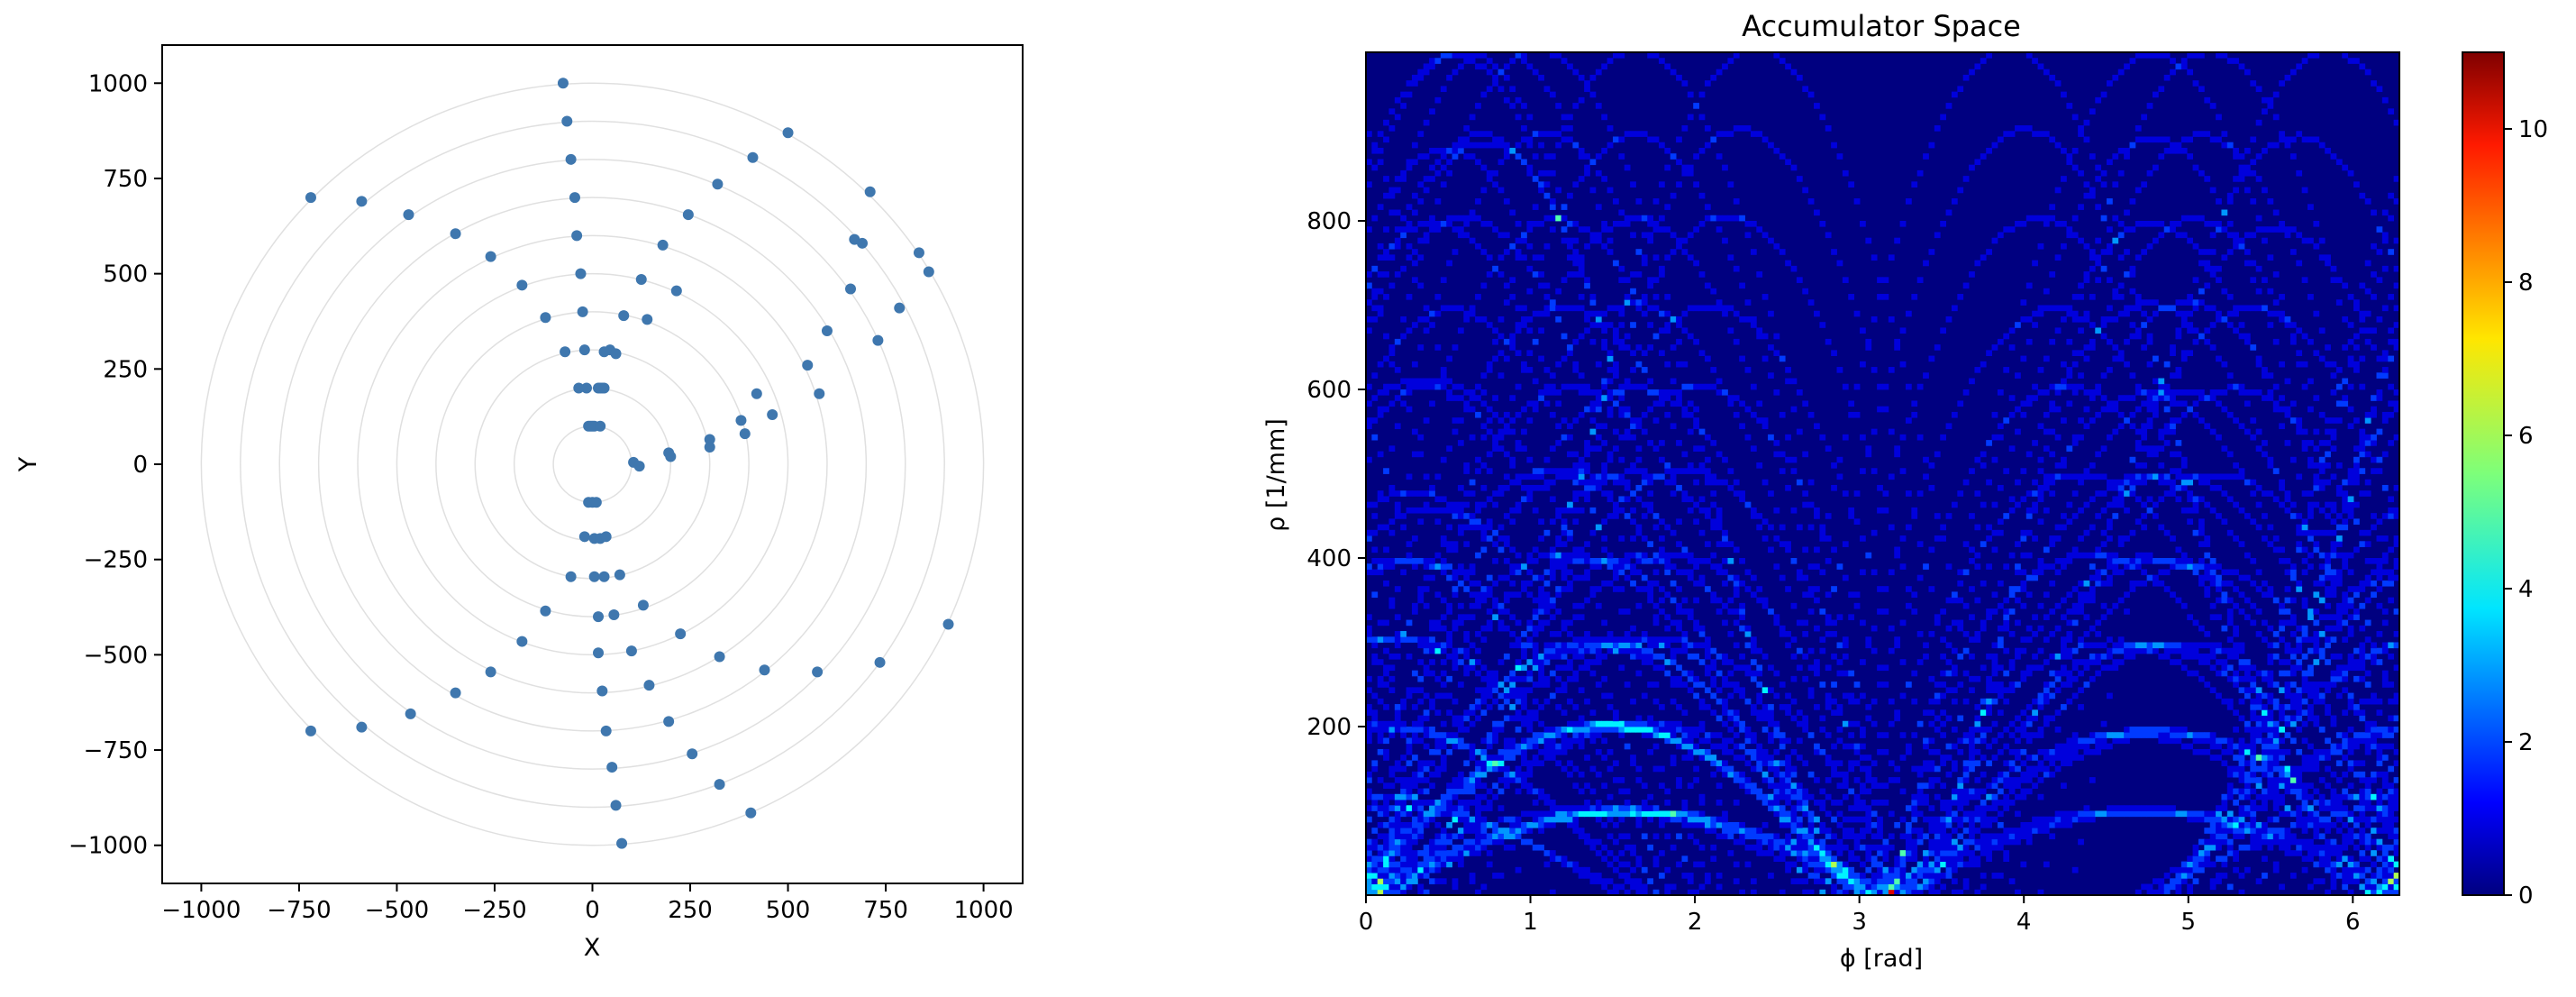 Image resolution: width=2576 pixels, height=997 pixels. Describe the element at coordinates (28, 464) in the screenshot. I see `scatter-y-axis-label: Y` at that location.